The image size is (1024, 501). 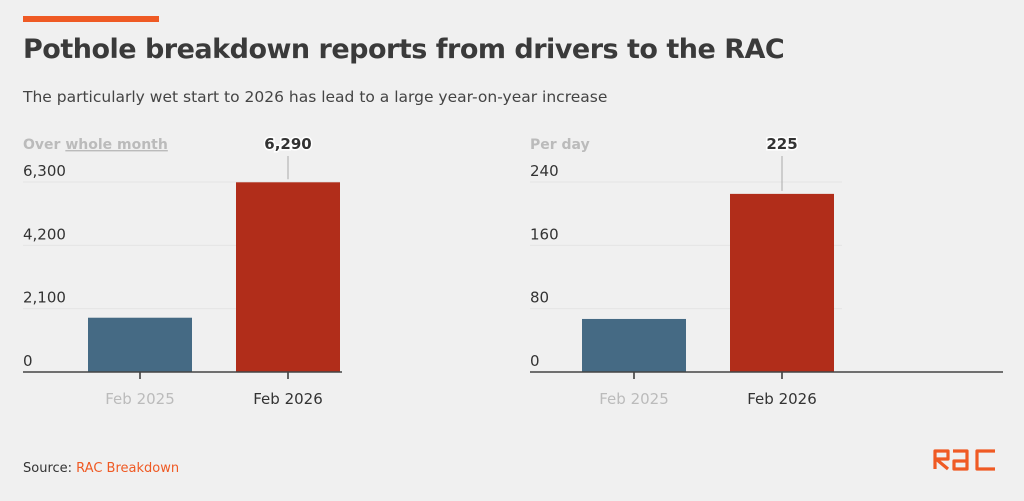 What do you see at coordinates (44, 171) in the screenshot?
I see `y-tick-label: 6,300` at bounding box center [44, 171].